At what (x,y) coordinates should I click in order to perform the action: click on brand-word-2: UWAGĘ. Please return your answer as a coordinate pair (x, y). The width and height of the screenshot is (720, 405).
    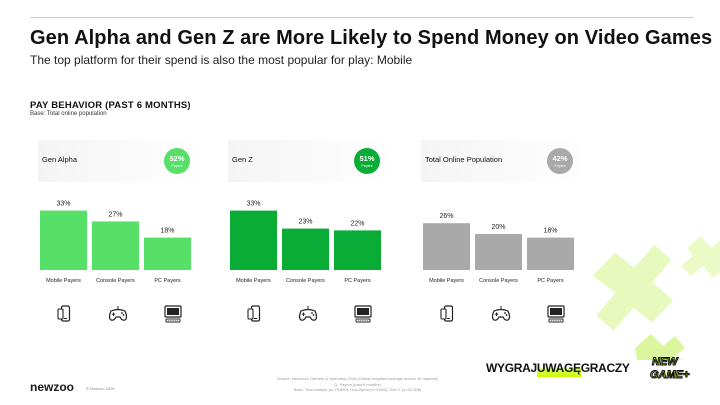
    Looking at the image, I should click on (558, 369).